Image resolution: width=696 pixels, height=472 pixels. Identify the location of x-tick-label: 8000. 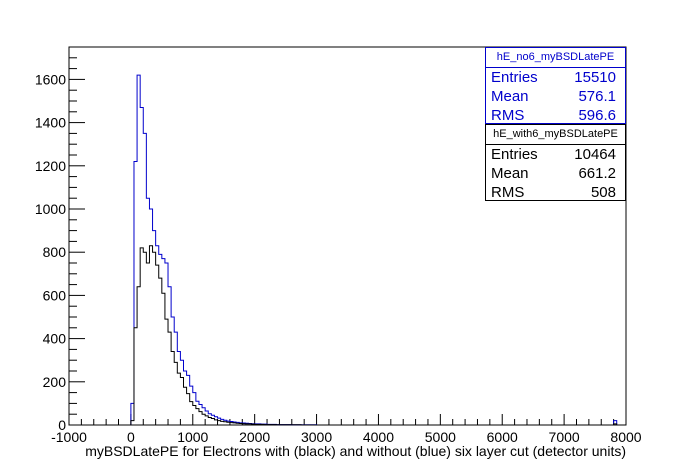
(625, 437).